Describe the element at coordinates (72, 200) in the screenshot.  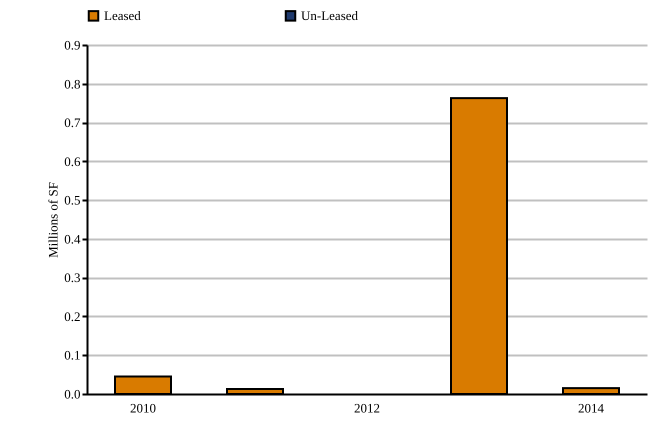
I see `y-tick-label: 0.5` at that location.